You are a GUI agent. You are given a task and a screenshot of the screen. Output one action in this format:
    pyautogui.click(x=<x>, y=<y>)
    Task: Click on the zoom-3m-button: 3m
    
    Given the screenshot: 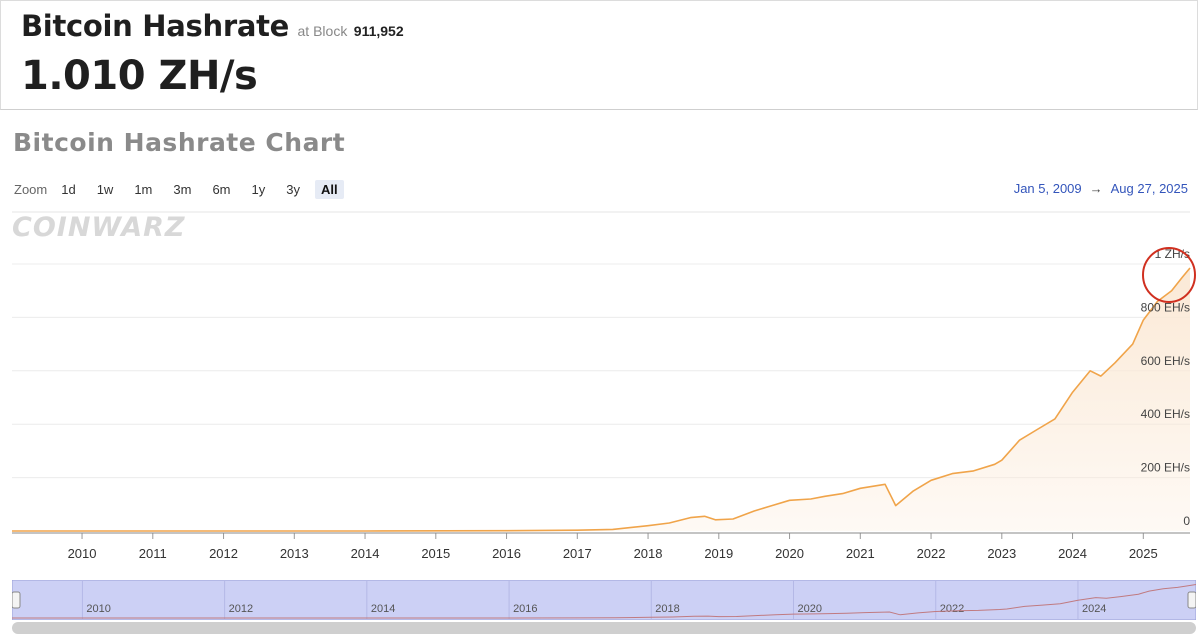 What is the action you would take?
    pyautogui.click(x=182, y=189)
    